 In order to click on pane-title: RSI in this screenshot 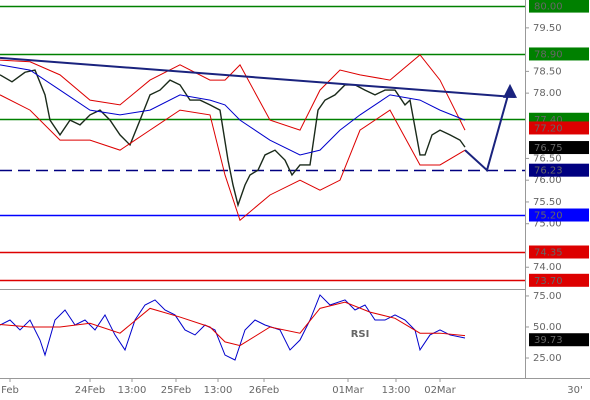, I will do `click(360, 334)`.